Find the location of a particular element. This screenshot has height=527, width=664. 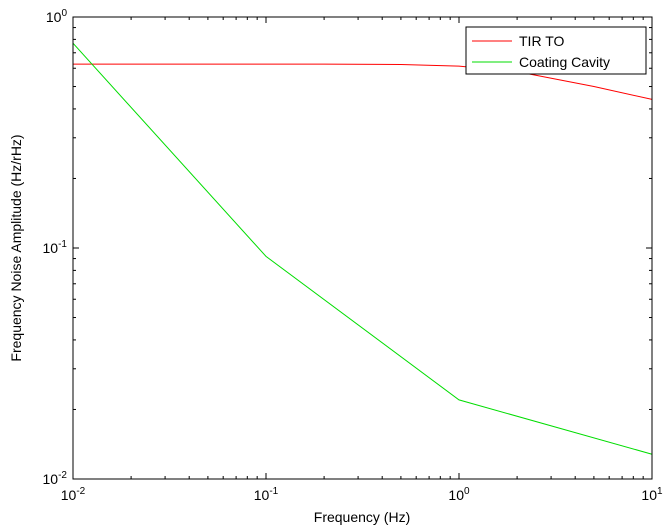

y-tick-label: 10⁰ is located at coordinates (57, 16).